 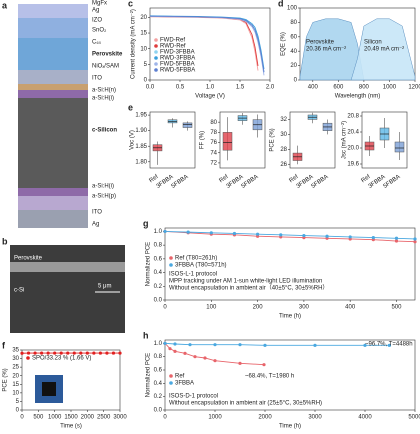 I want to click on x-tick-label: 500, so click(x=396, y=308).